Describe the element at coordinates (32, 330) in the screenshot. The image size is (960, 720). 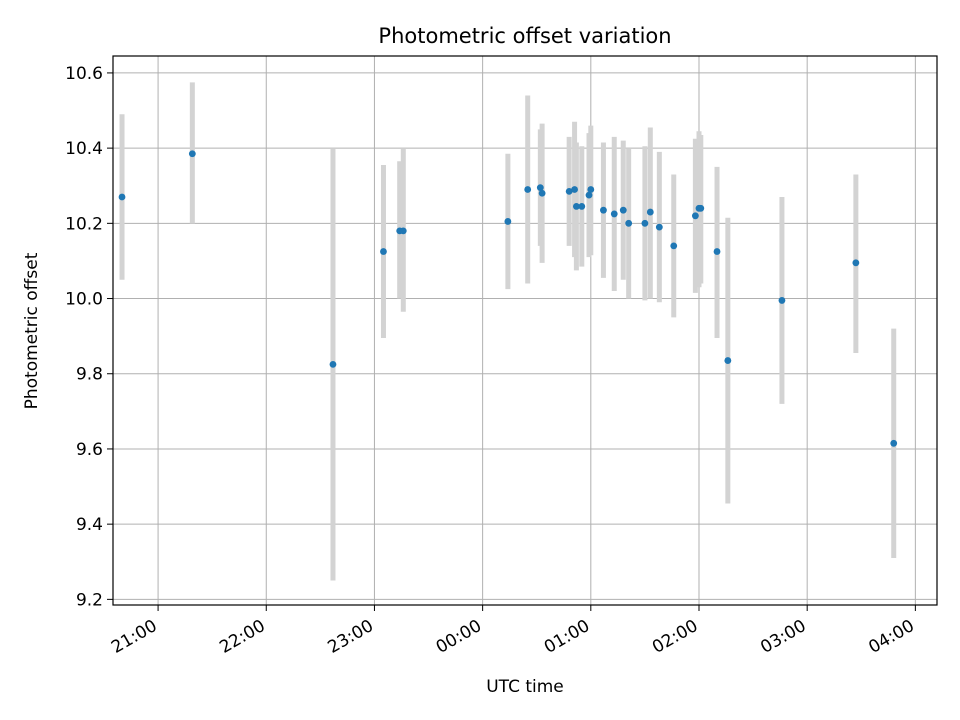
I see `y-axis-label: Photometric offset` at that location.